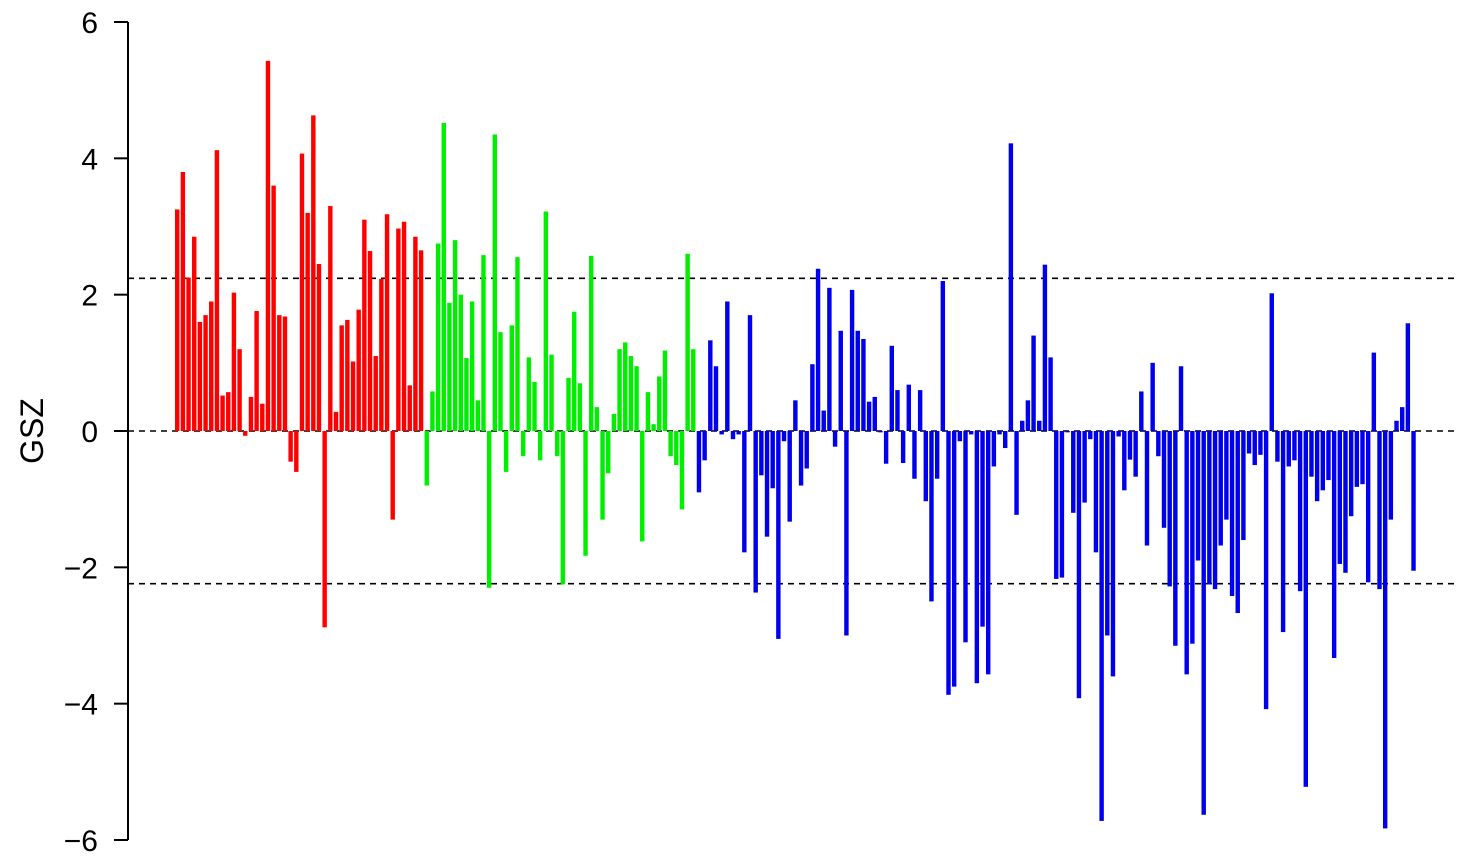  I want to click on y-axis-title: GSZ, so click(32, 431).